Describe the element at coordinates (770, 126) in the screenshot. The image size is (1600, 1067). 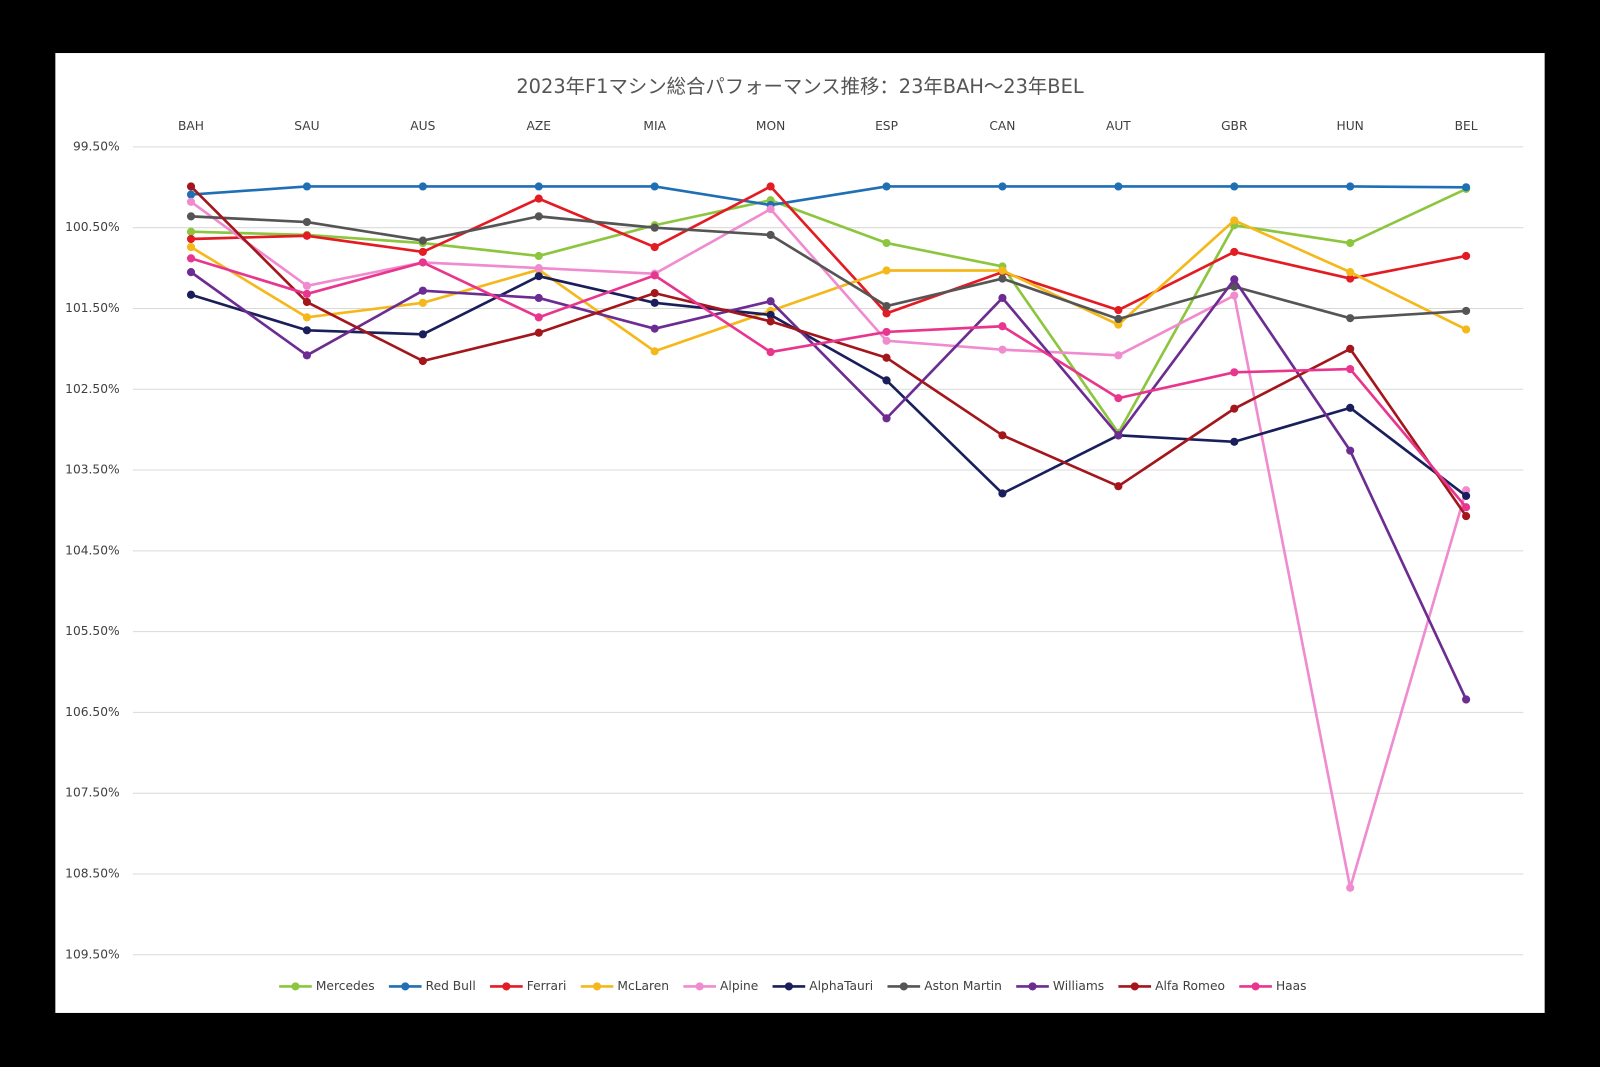
I see `x-tick-label: MON` at that location.